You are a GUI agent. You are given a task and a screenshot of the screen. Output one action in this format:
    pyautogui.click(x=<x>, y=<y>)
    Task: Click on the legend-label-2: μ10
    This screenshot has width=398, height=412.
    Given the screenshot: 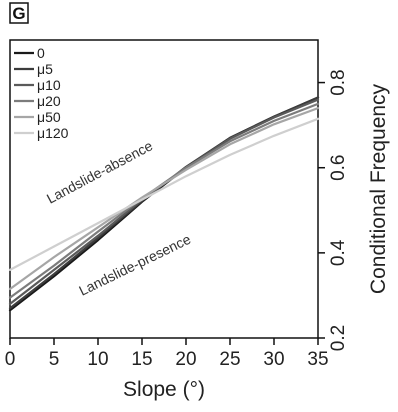 What is the action you would take?
    pyautogui.click(x=49, y=85)
    